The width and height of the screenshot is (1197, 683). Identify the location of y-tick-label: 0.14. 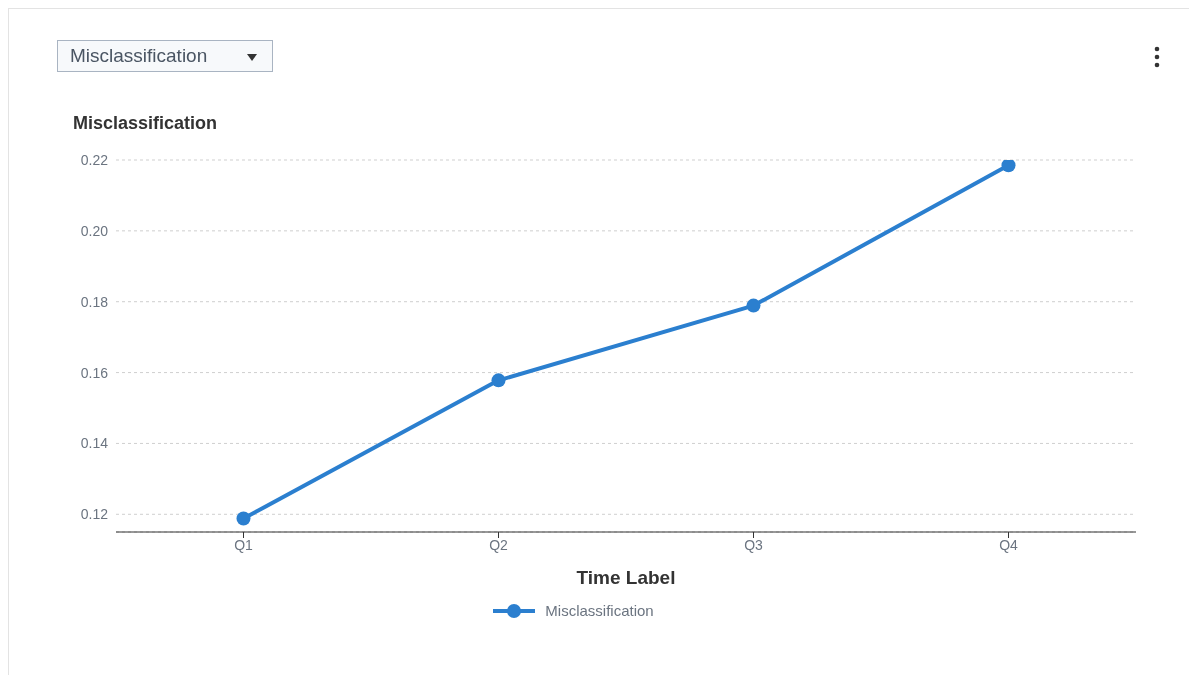
(94, 443).